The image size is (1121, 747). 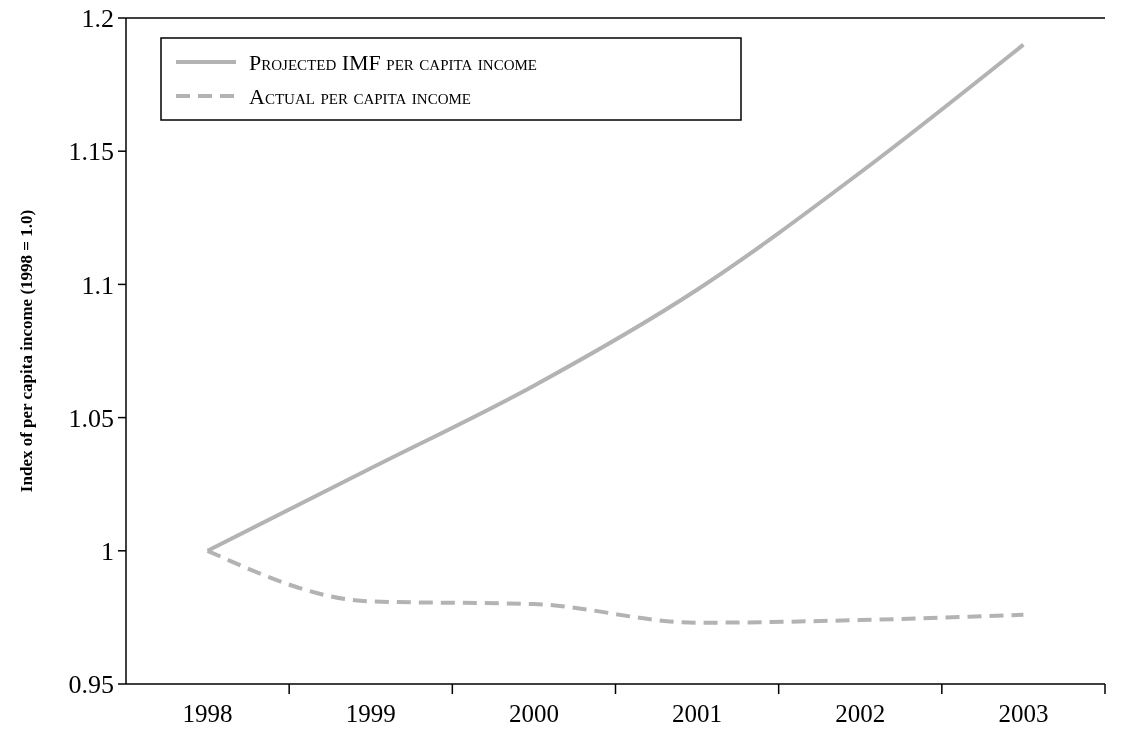 I want to click on x-tick-label: 1998, so click(x=207, y=713).